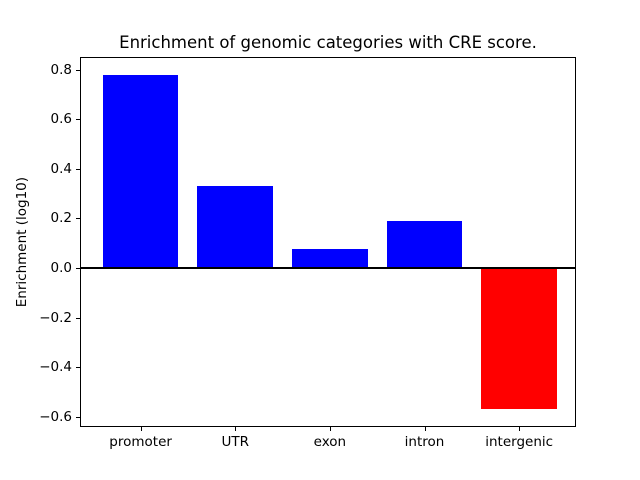  I want to click on bar-exon, so click(330, 258).